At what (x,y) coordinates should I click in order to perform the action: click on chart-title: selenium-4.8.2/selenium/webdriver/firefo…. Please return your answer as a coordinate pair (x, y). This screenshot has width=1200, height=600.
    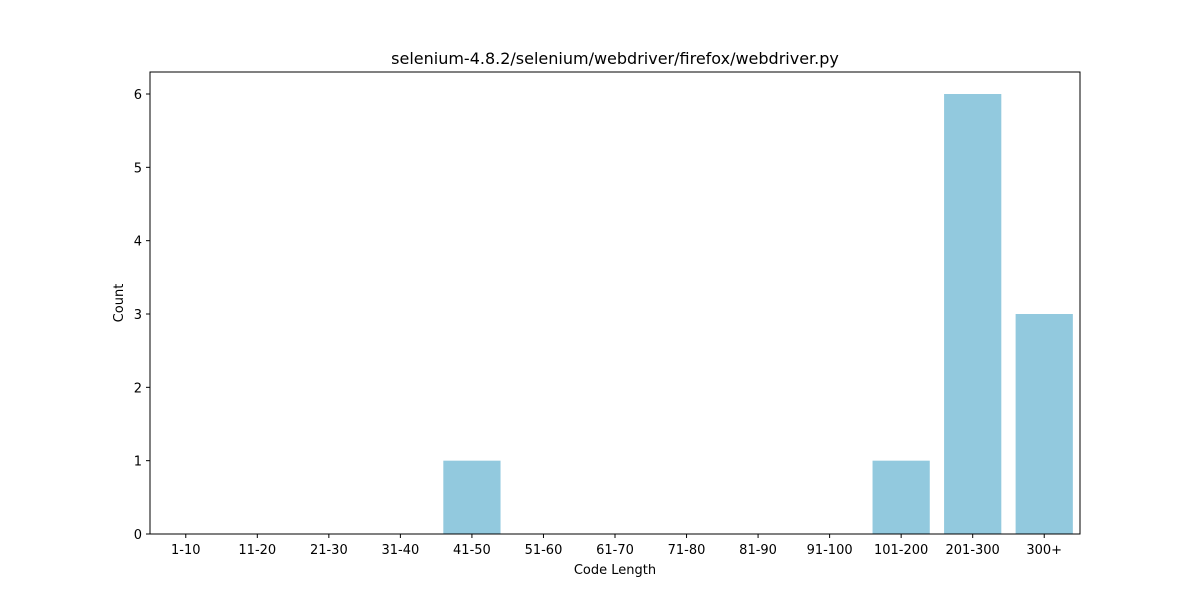
    Looking at the image, I should click on (615, 58).